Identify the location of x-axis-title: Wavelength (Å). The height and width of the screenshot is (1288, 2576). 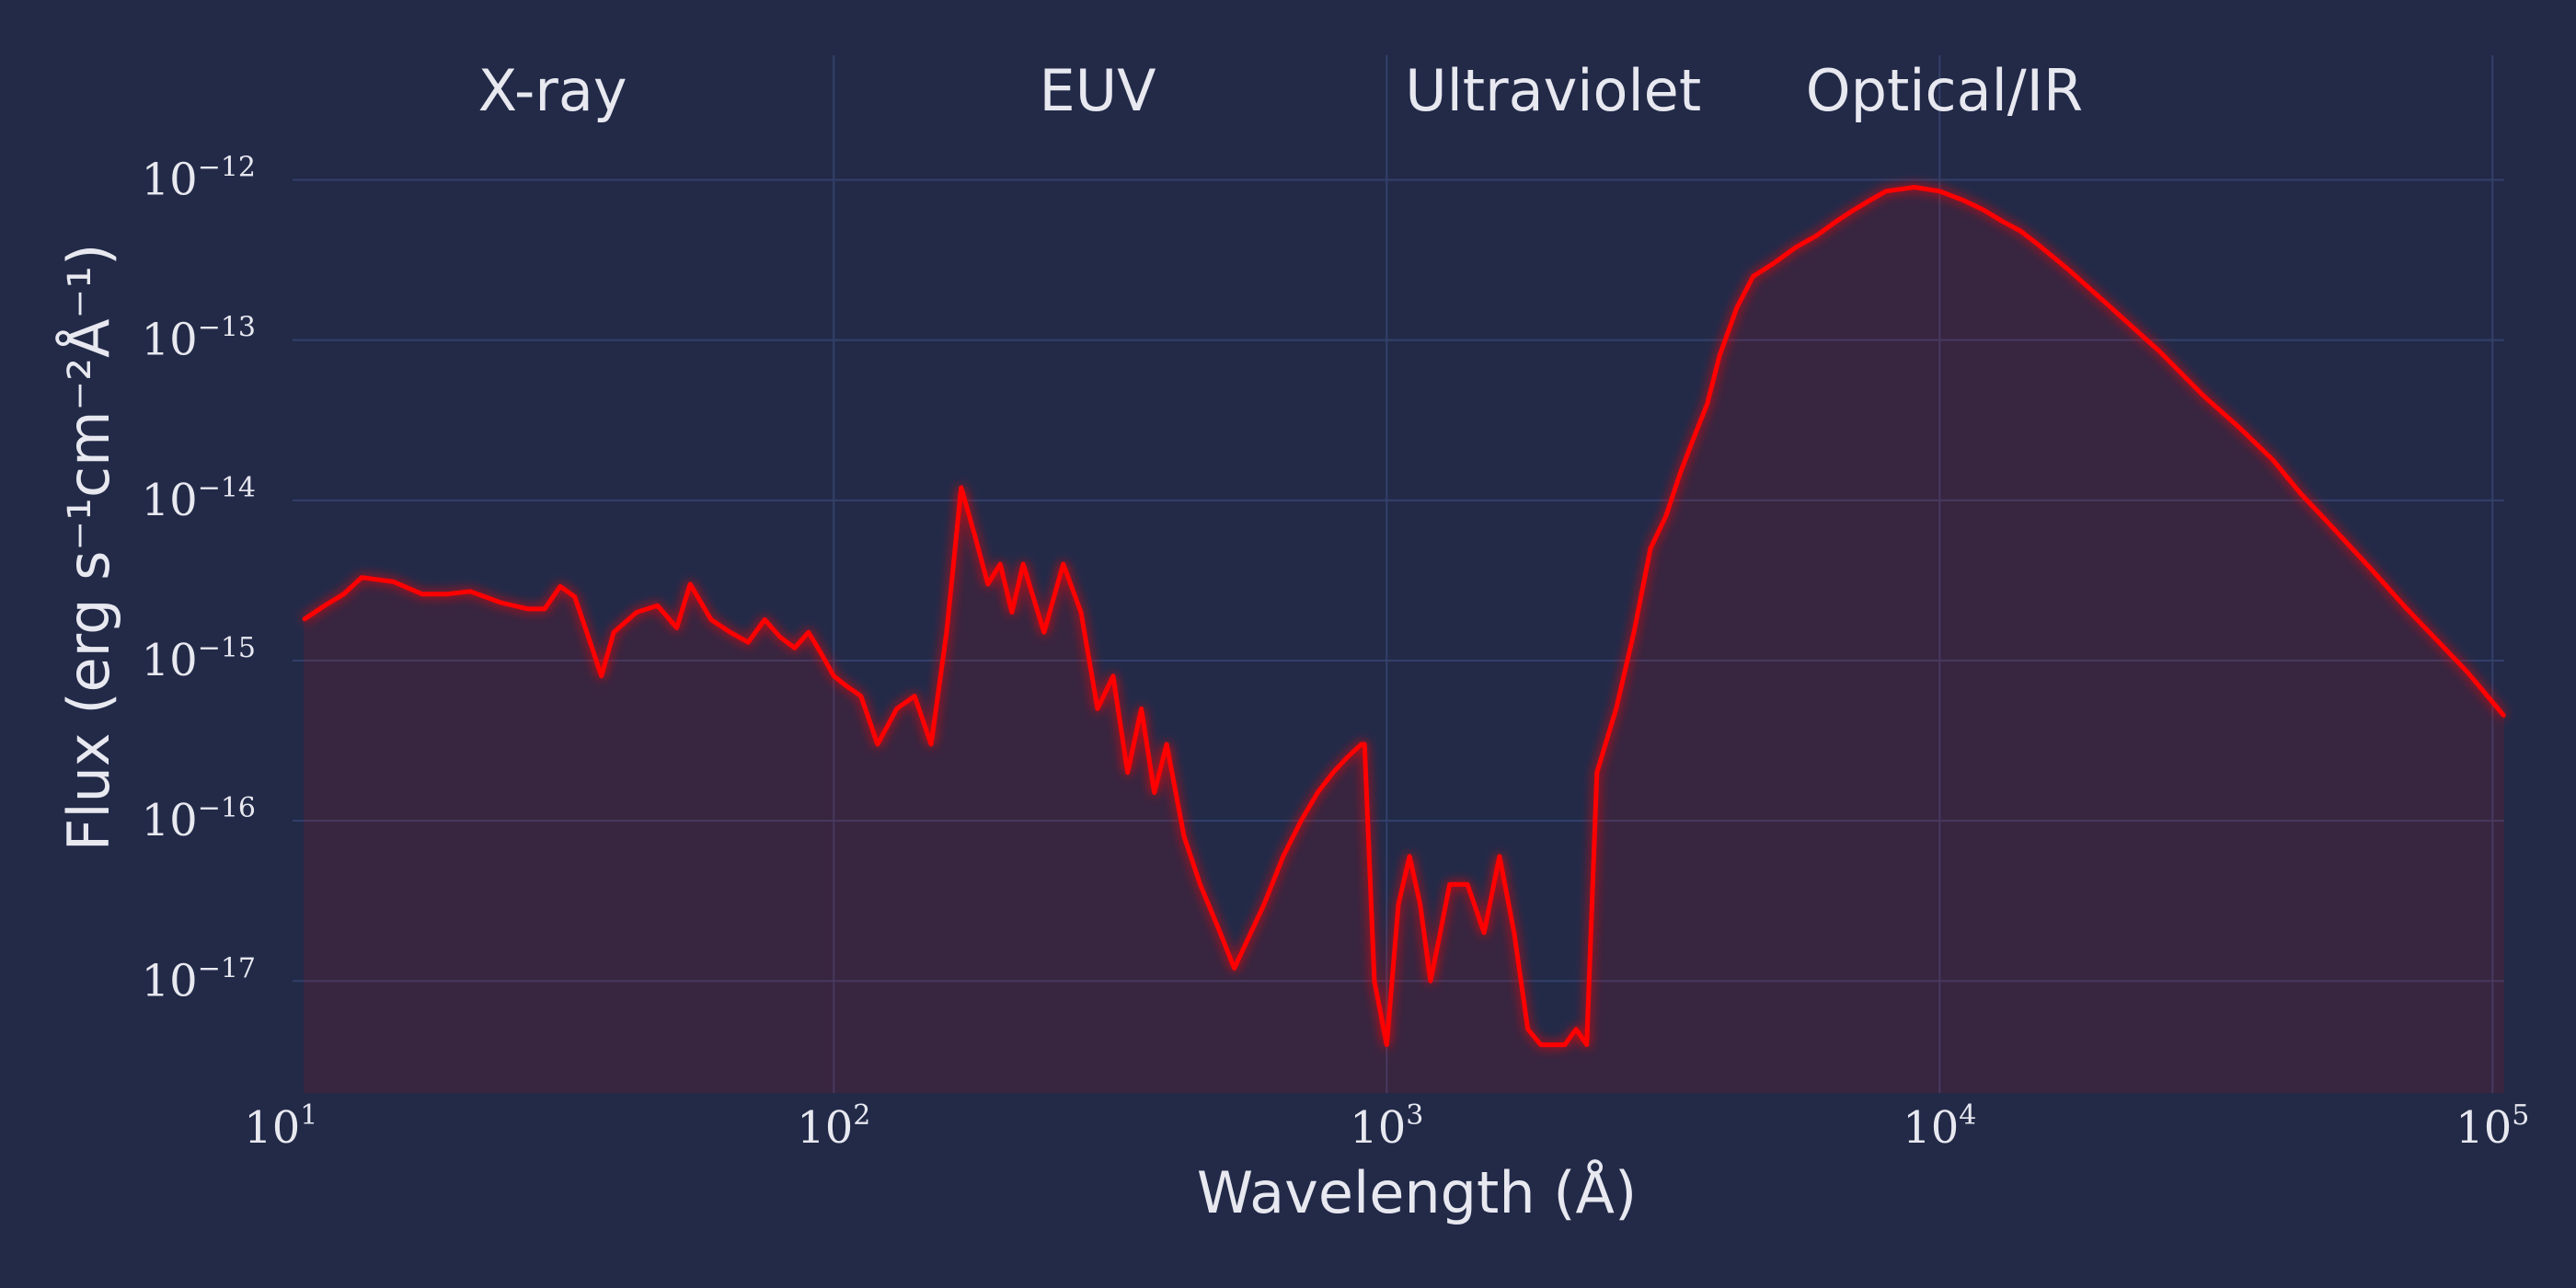
(1417, 1192).